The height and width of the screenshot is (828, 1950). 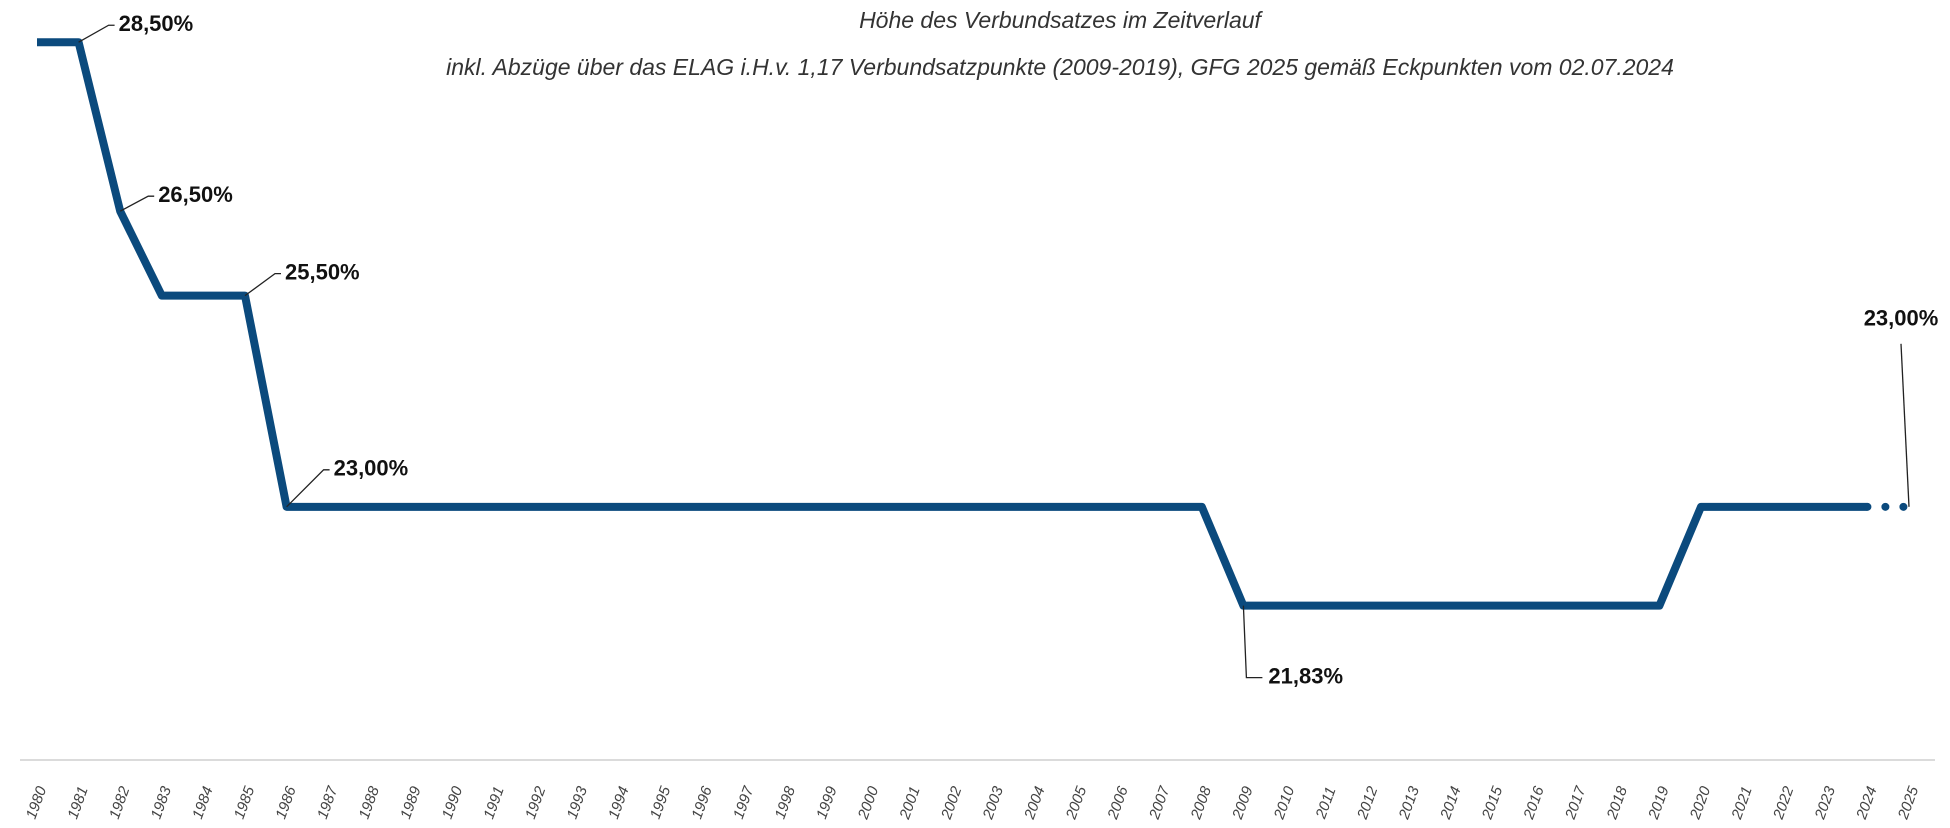 What do you see at coordinates (1061, 20) in the screenshot?
I see `chart-title: Höhe des Verbundsatzes im Zeitverlauf` at bounding box center [1061, 20].